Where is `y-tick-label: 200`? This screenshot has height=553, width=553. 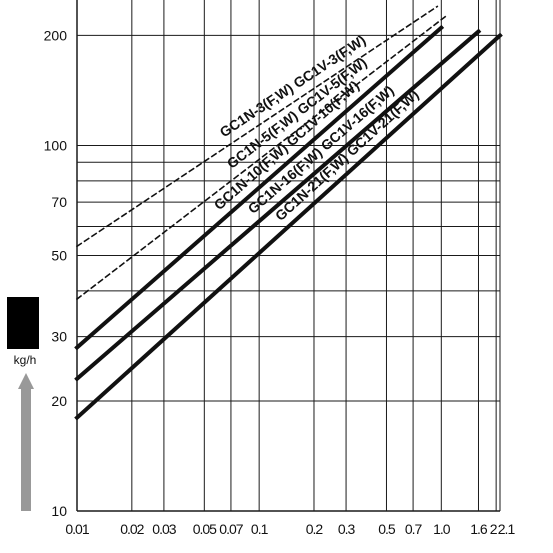
y-tick-label: 200 is located at coordinates (56, 35).